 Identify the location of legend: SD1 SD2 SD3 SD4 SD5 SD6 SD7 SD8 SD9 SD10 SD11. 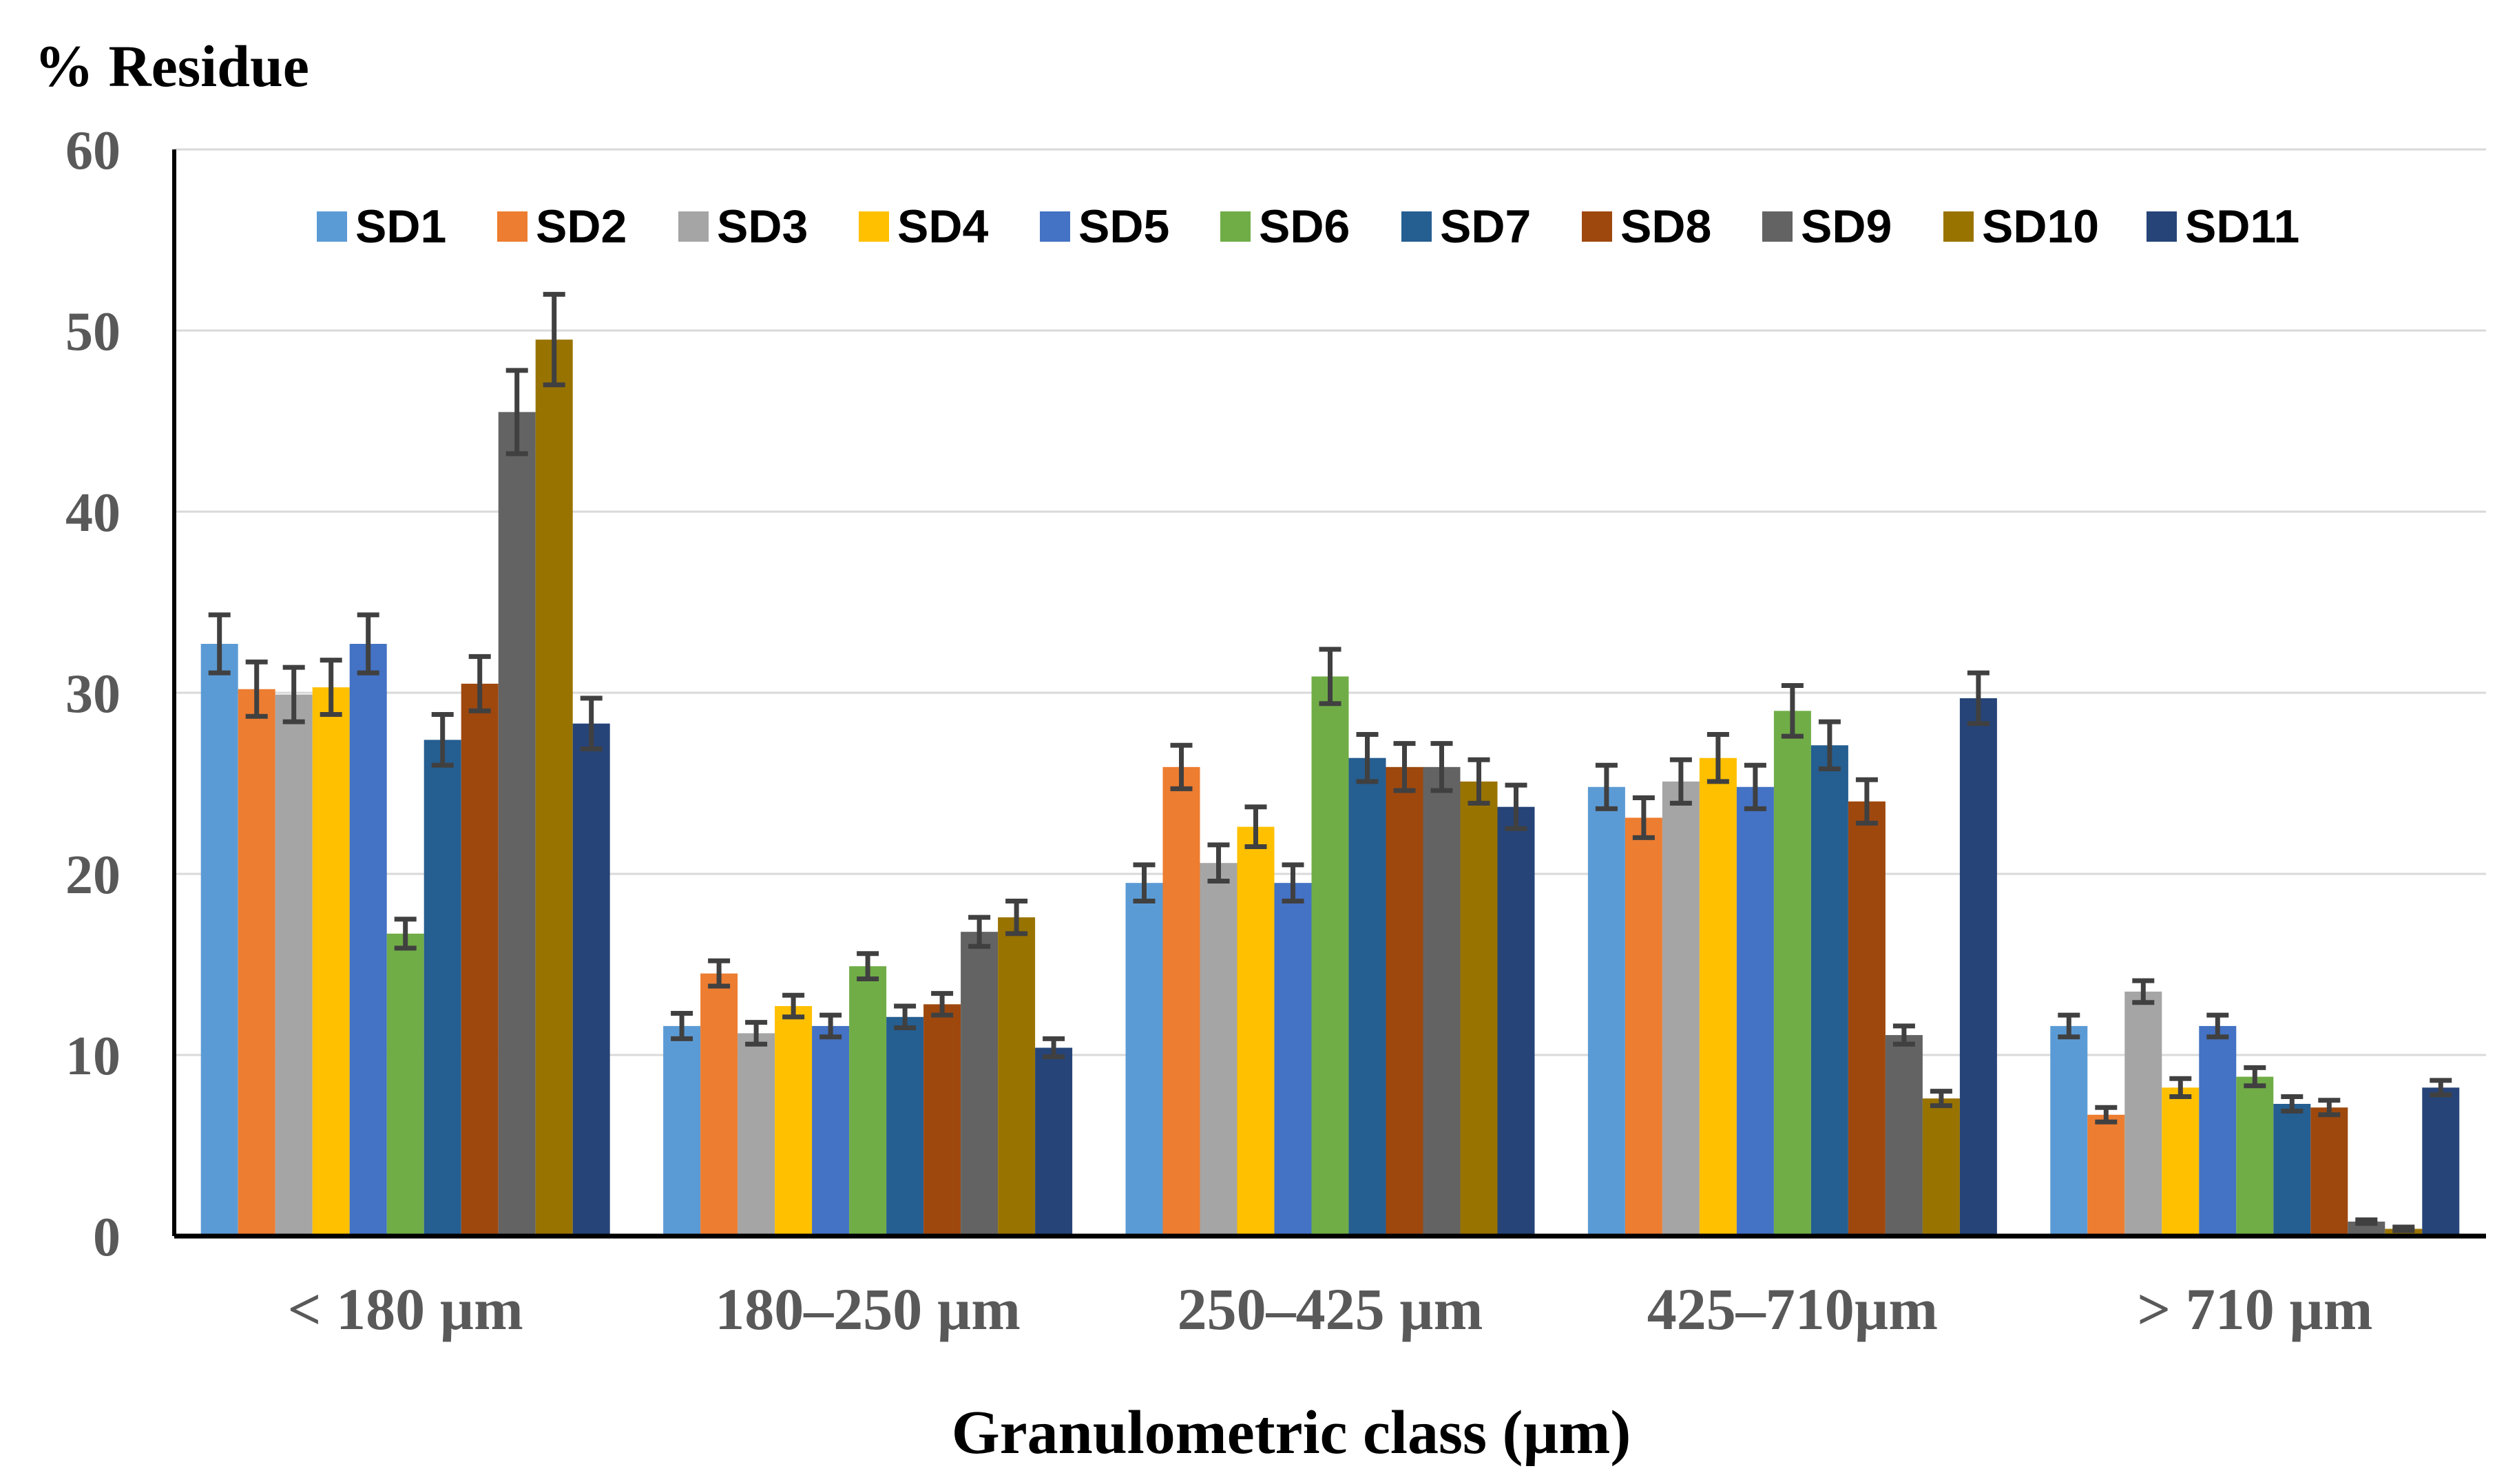
(1308, 227).